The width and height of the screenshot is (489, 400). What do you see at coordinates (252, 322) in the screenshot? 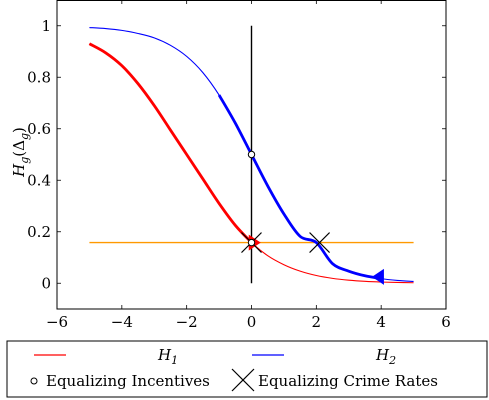
I see `x-tick-label: 0` at bounding box center [252, 322].